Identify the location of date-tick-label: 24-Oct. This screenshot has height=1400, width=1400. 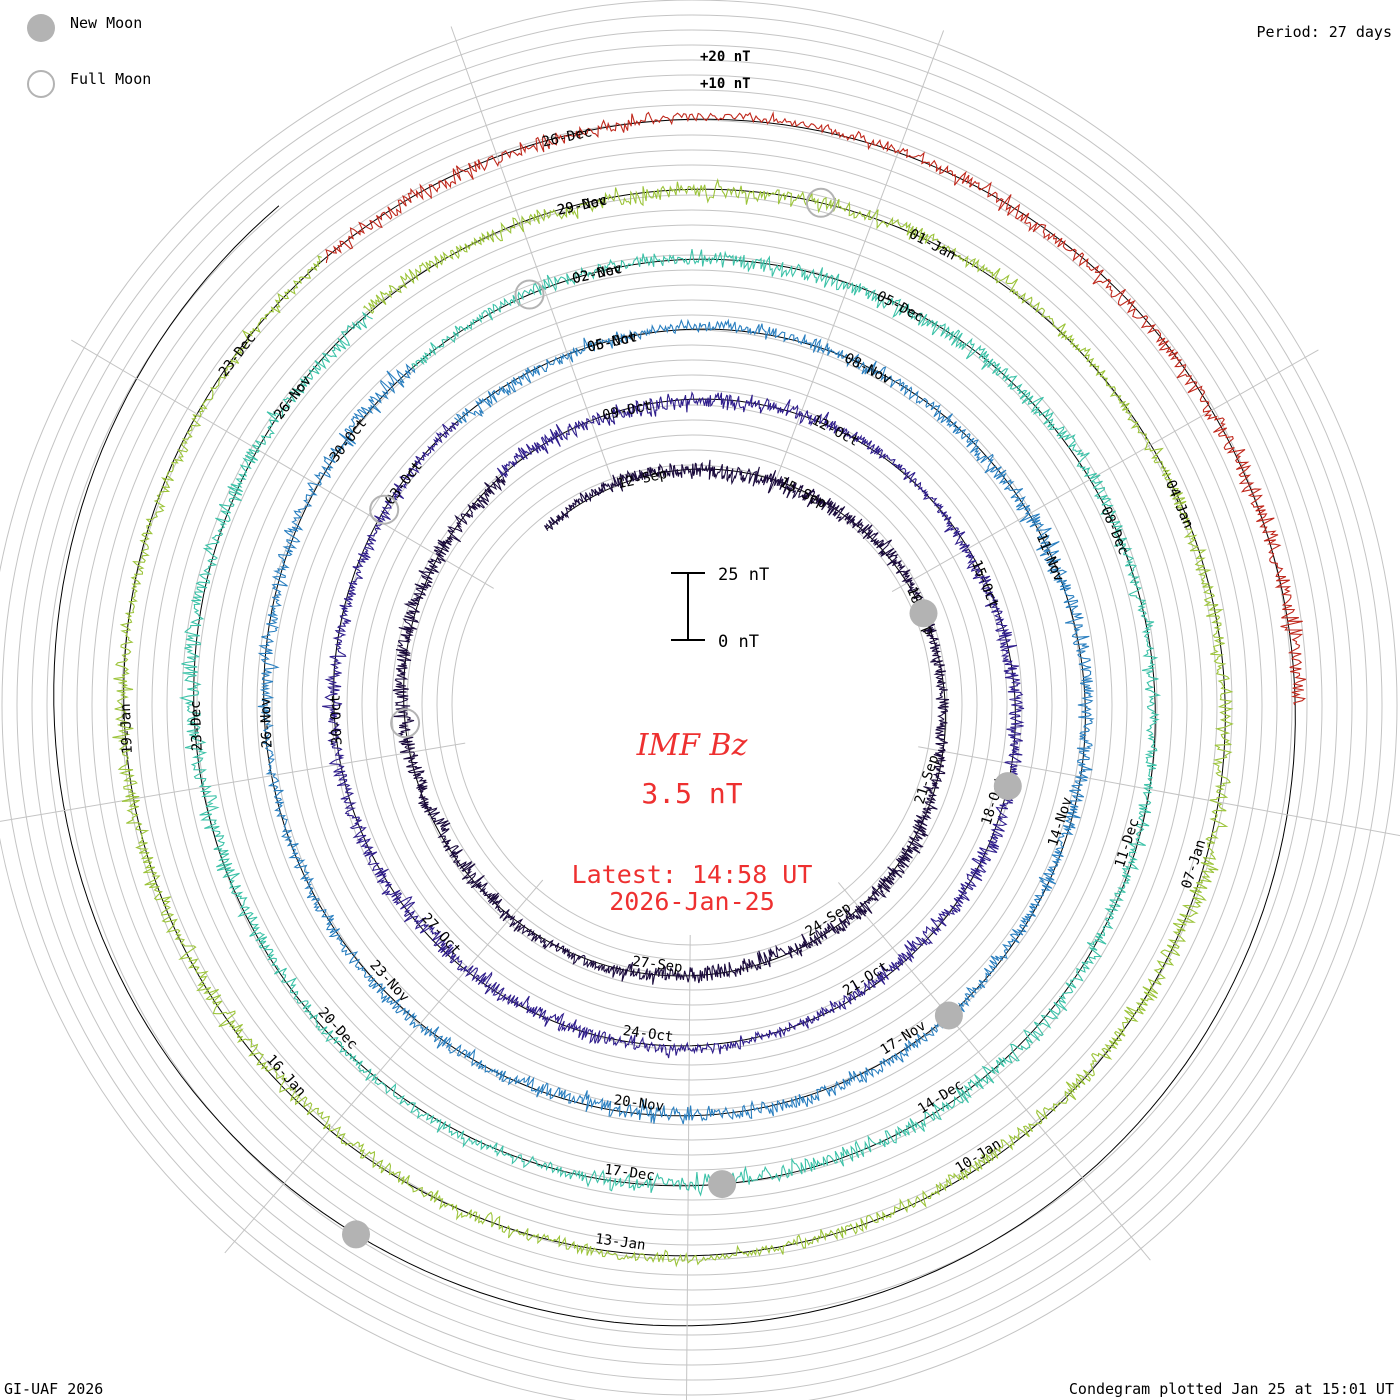
(648, 1034).